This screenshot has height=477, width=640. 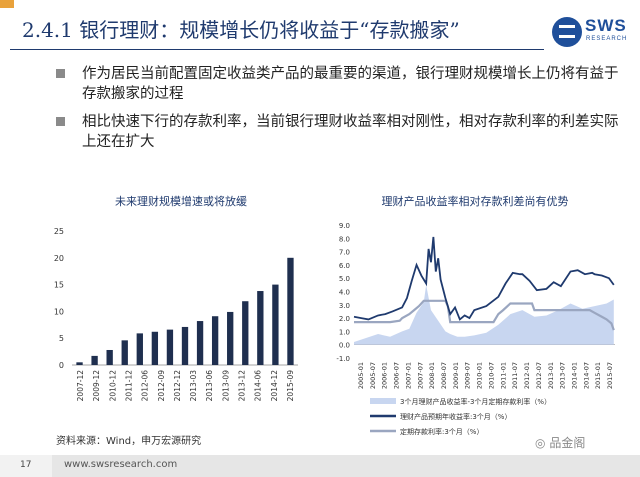 I want to click on y-tick-label: 5, so click(x=61, y=338).